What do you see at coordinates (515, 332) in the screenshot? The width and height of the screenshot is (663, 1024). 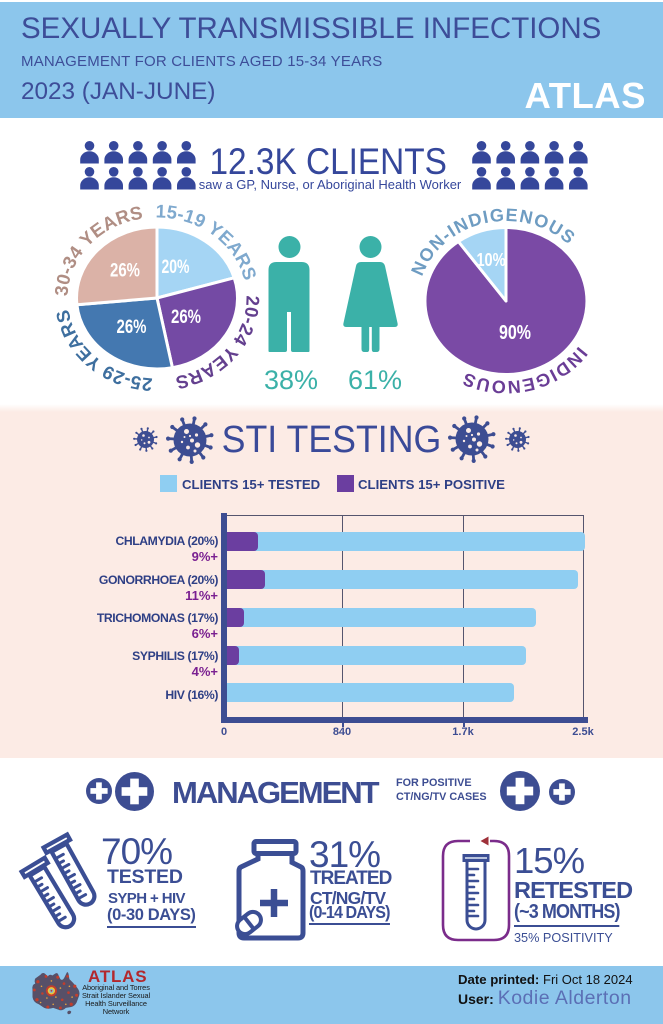 I see `svg-text: 90%` at bounding box center [515, 332].